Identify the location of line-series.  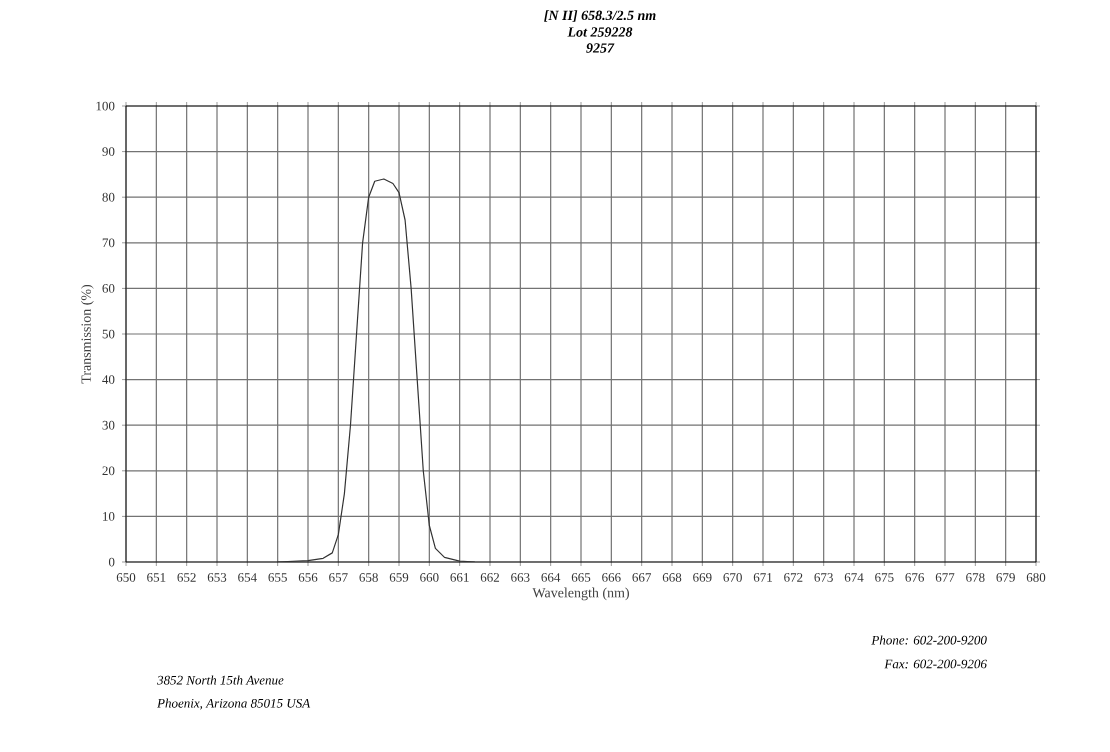
(376, 370).